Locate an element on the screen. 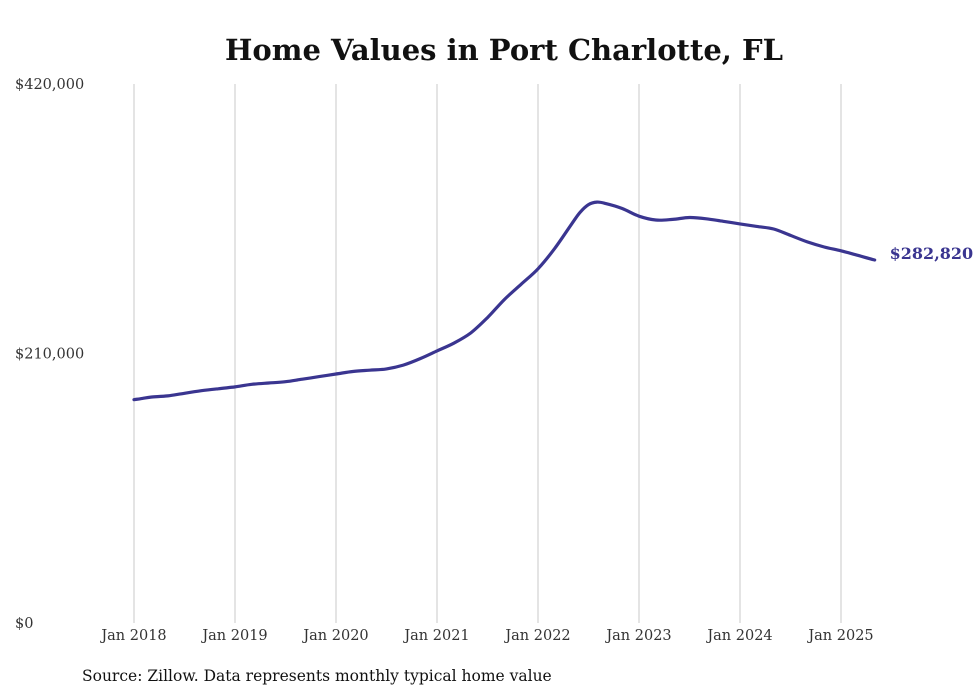  y-tick-label: $0 is located at coordinates (24, 624).